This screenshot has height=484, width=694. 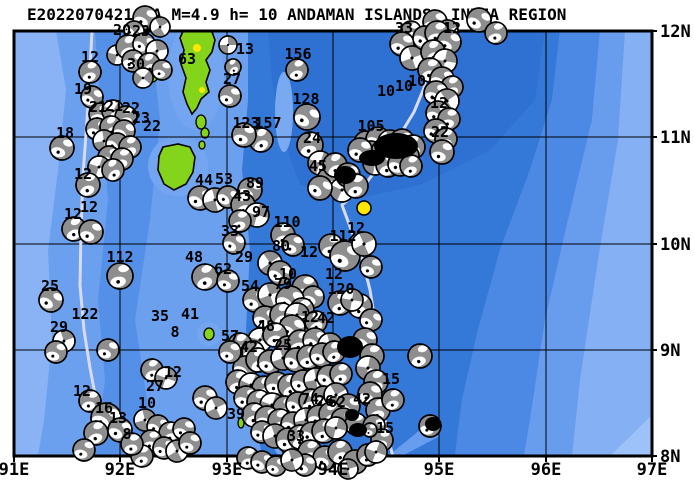 What do you see at coordinates (245, 123) in the screenshot?
I see `event-depth-label: 123` at bounding box center [245, 123].